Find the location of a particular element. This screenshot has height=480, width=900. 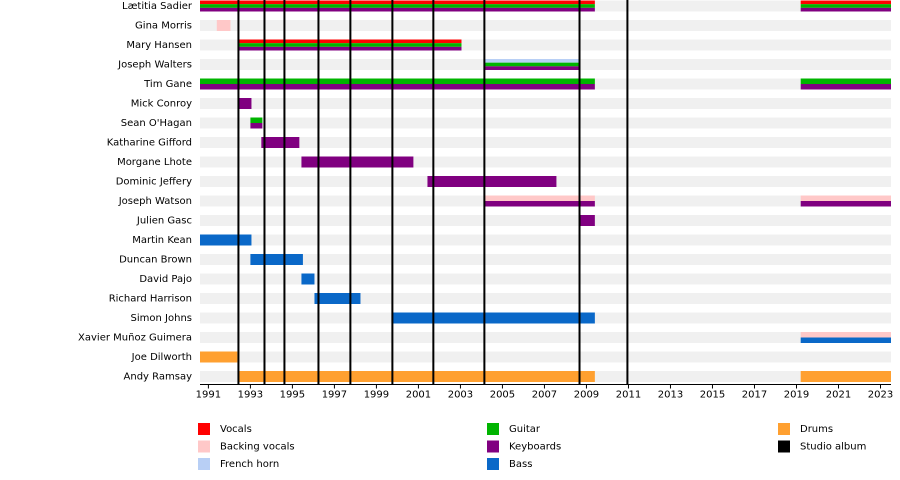

x-tick-label: 1997 is located at coordinates (334, 395).